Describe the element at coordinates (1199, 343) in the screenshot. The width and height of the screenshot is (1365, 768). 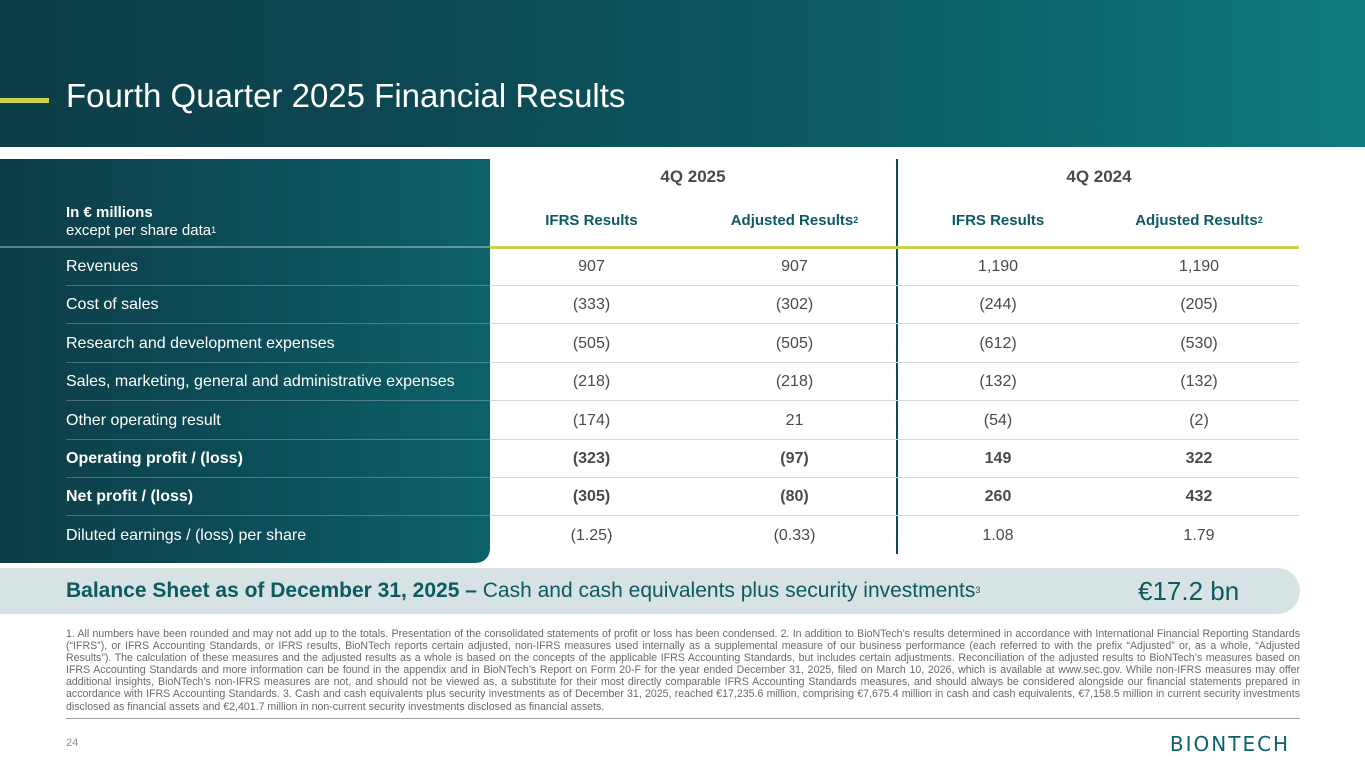
I see `table-cell: (530)` at that location.